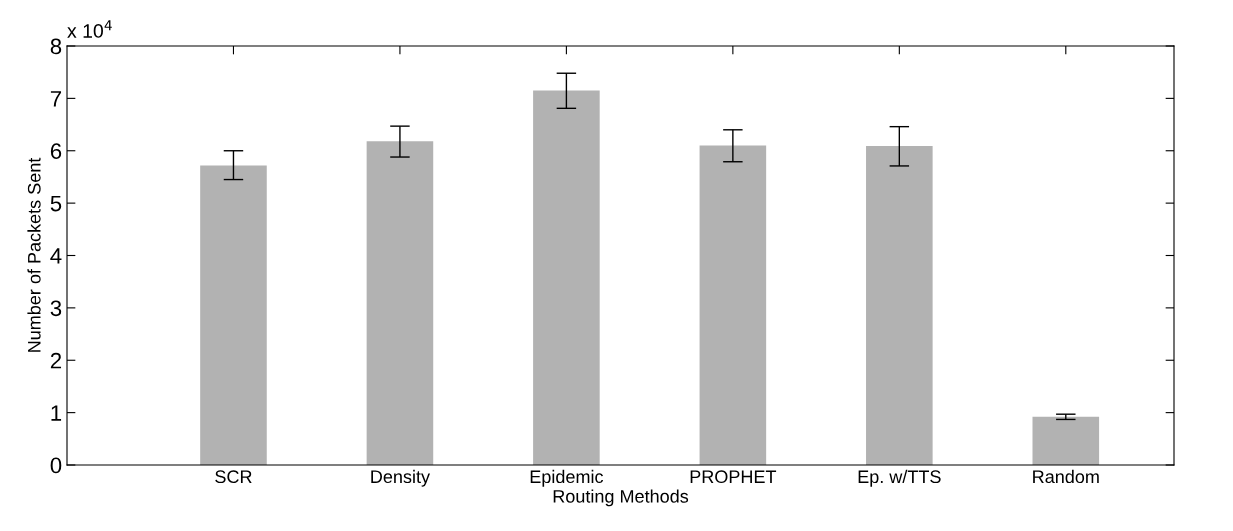 This screenshot has width=1233, height=531. What do you see at coordinates (567, 478) in the screenshot?
I see `x-tick-label: Epidemic` at bounding box center [567, 478].